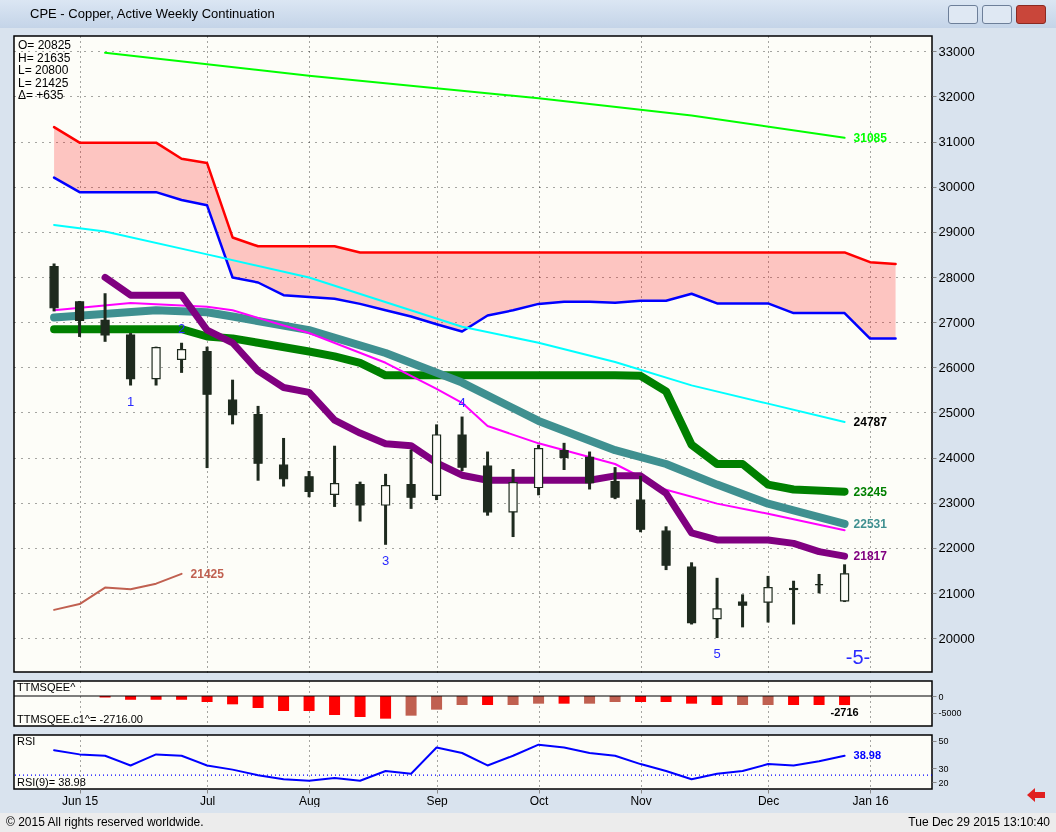  I want to click on y-tick-label: 23000, so click(956, 503).